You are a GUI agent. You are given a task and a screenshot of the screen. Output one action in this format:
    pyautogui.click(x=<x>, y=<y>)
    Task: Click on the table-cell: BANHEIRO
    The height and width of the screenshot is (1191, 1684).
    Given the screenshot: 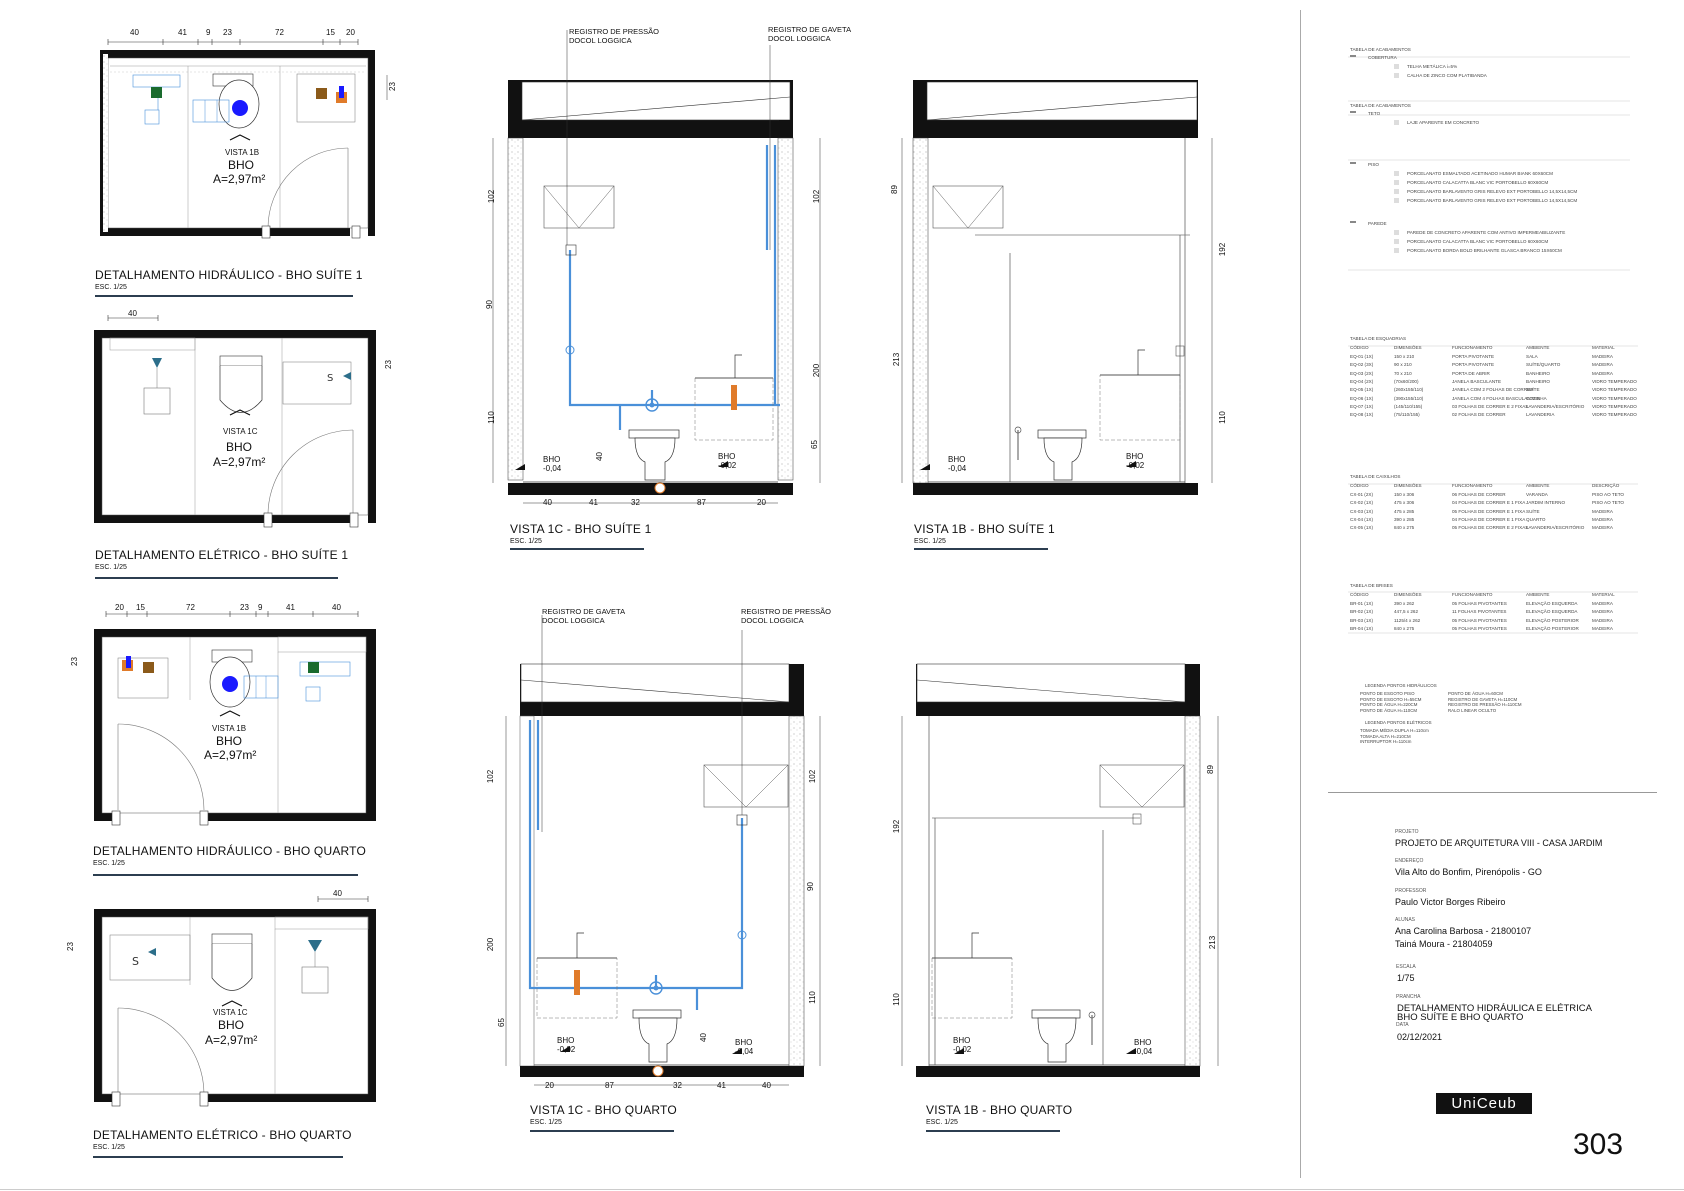 What is the action you would take?
    pyautogui.click(x=1538, y=373)
    